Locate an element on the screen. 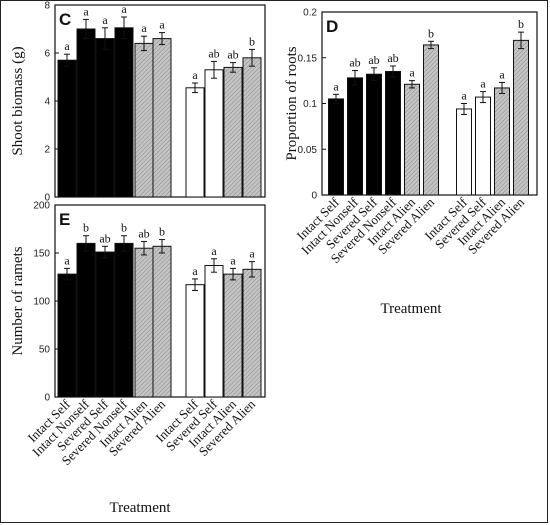 This screenshot has height=525, width=550. panel-letter: E is located at coordinates (64, 219).